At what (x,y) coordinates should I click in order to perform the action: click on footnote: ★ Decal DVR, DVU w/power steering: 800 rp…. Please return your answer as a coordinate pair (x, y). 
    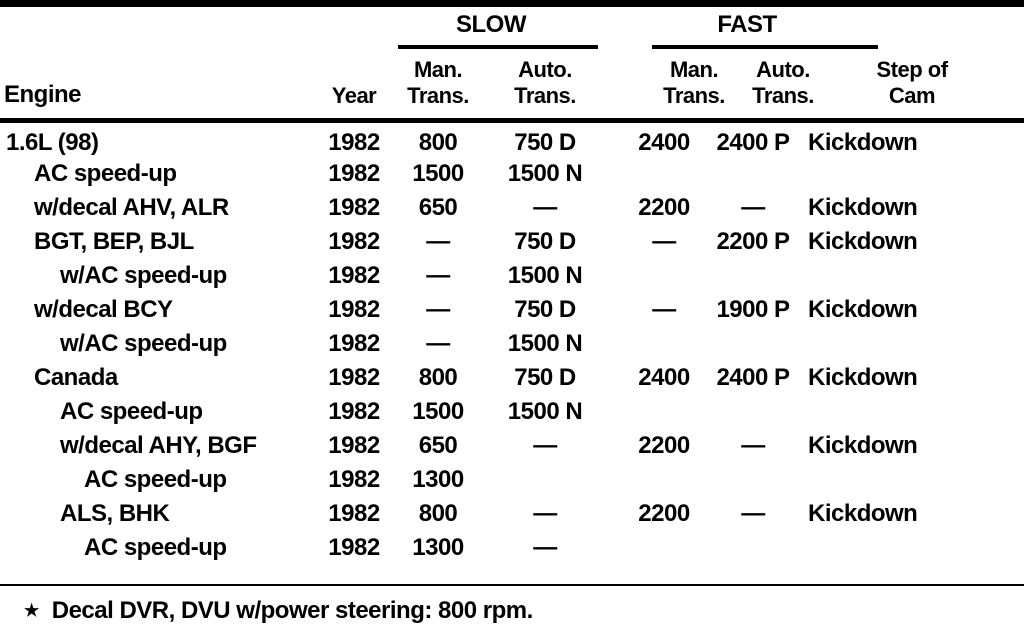
    Looking at the image, I should click on (512, 605).